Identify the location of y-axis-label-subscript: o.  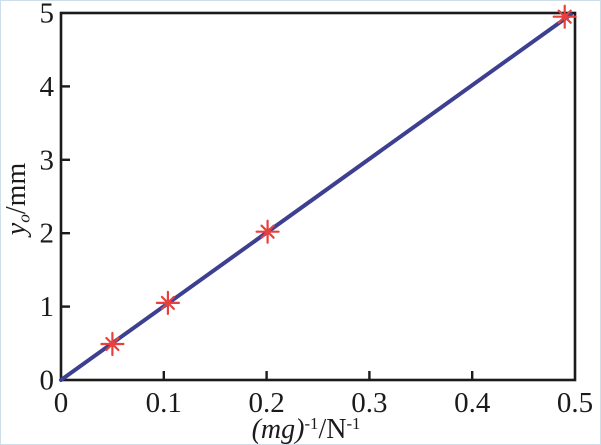
(24, 218).